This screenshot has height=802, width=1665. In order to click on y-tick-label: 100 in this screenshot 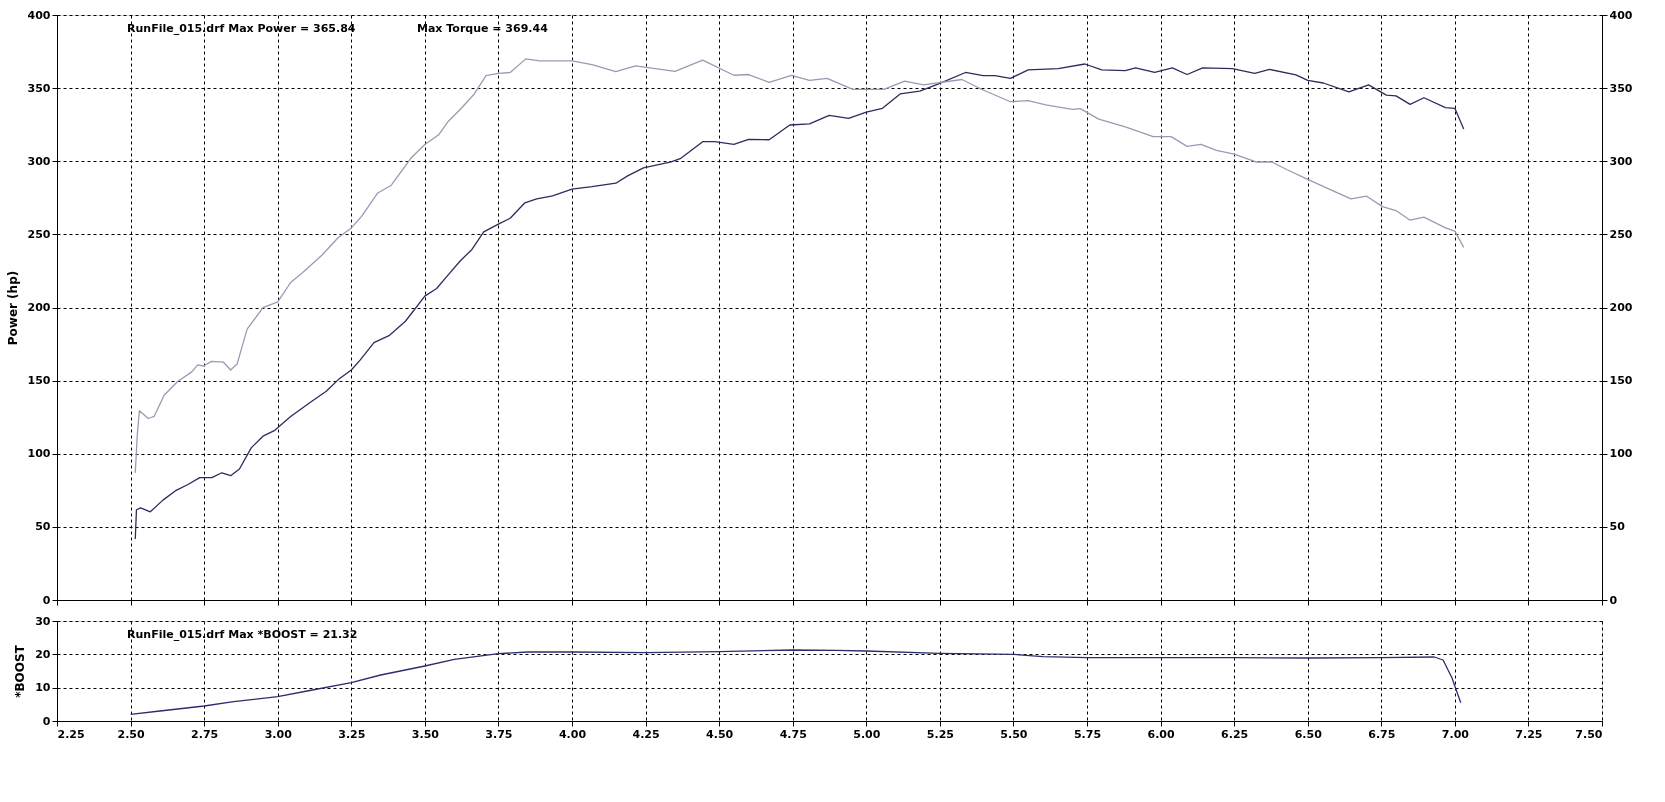, I will do `click(39, 454)`.